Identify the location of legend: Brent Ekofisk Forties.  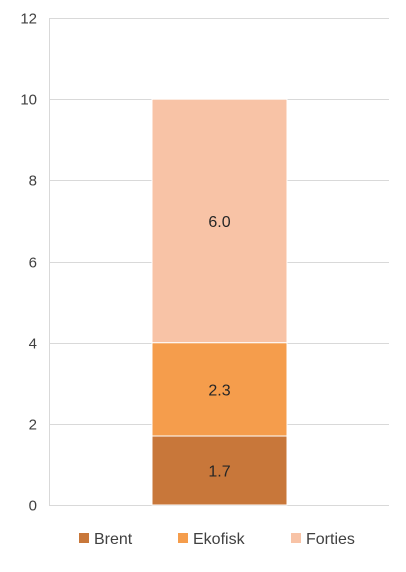
(217, 539).